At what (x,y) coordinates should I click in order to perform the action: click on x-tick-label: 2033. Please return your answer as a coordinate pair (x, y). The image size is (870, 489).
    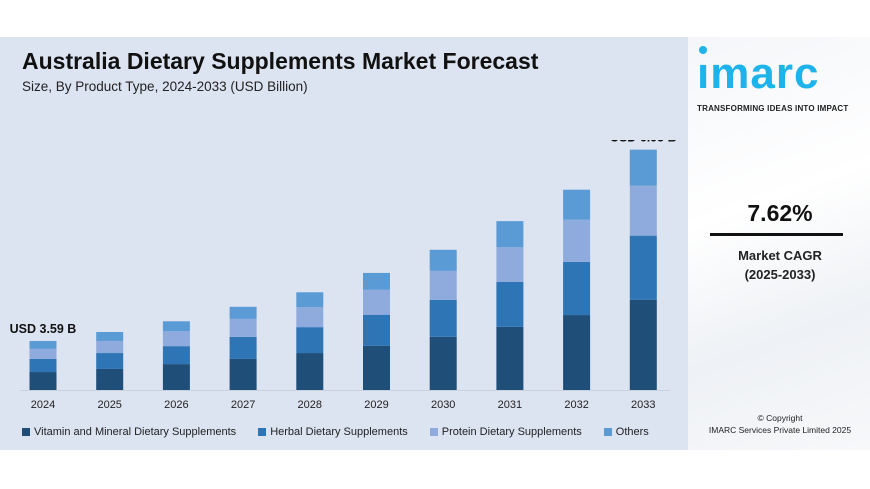
    Looking at the image, I should click on (643, 405).